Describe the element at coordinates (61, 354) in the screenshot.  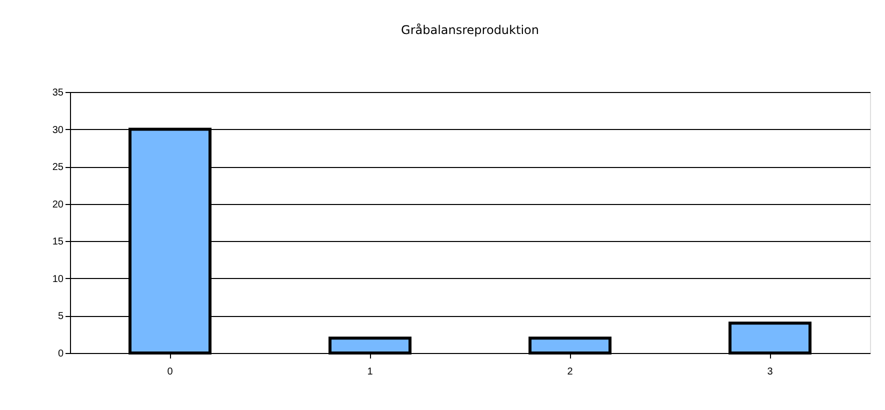
I see `y-tick-label: 0` at that location.